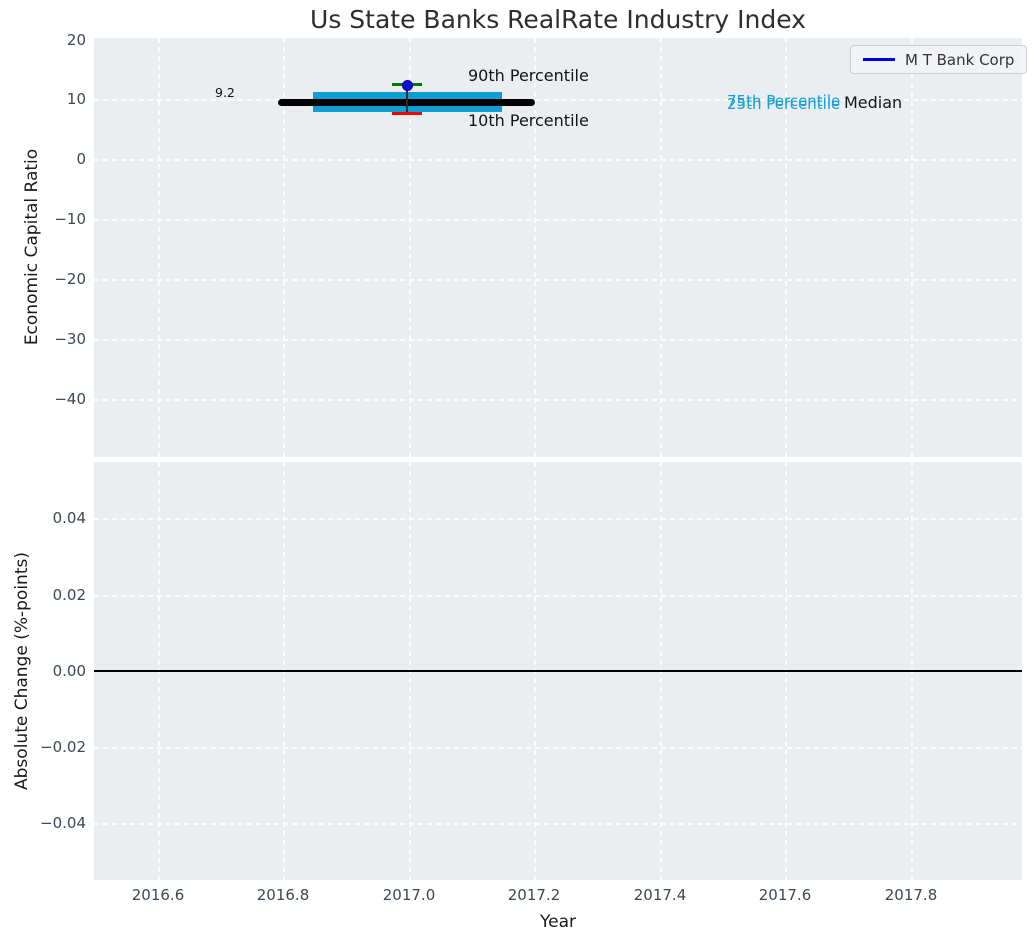 Image resolution: width=1034 pixels, height=942 pixels. Describe the element at coordinates (69, 518) in the screenshot. I see `y-tick-label: 0.04` at that location.